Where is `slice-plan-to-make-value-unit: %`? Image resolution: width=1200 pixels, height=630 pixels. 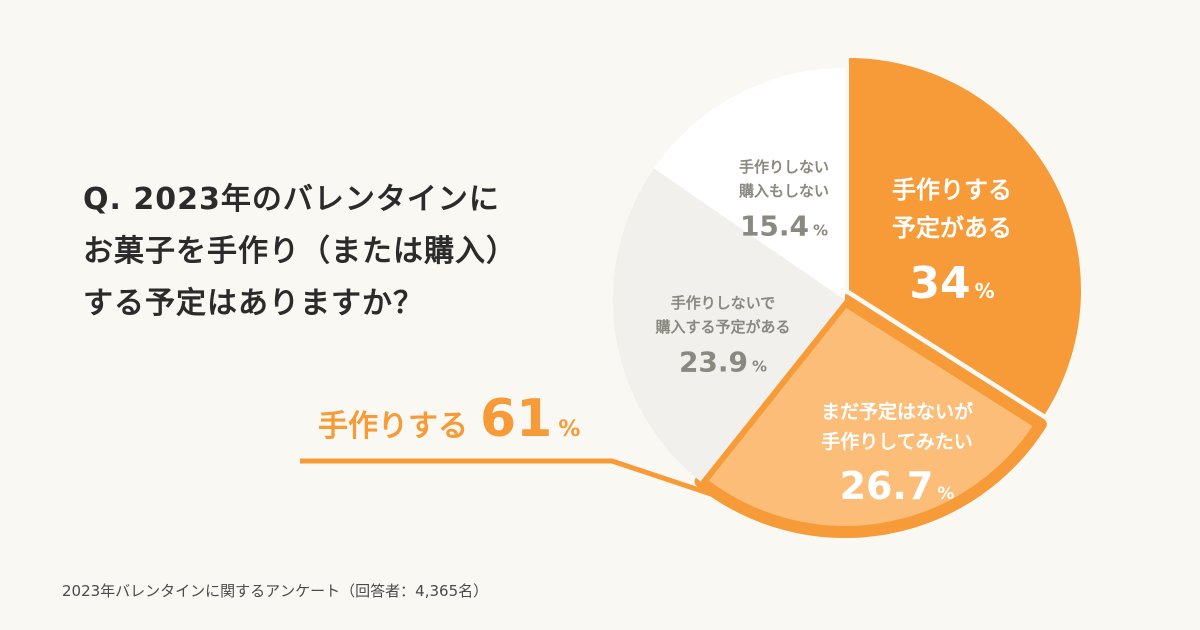
slice-plan-to-make-value-unit: % is located at coordinates (985, 291).